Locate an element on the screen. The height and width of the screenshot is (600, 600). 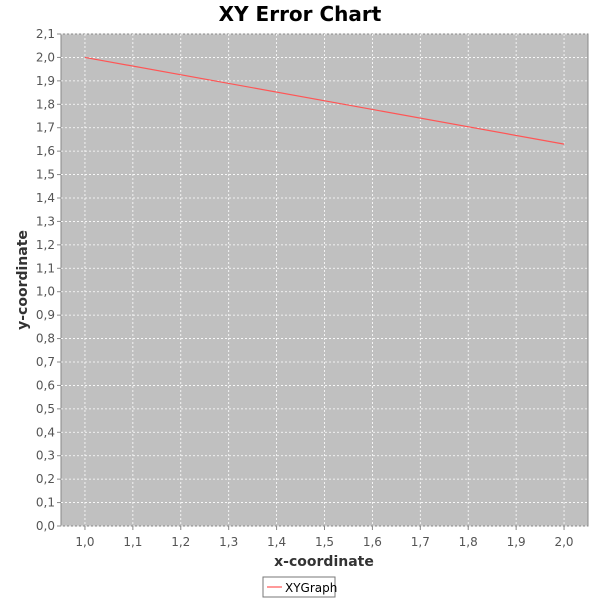
y-tick-label: 0,5 is located at coordinates (45, 409).